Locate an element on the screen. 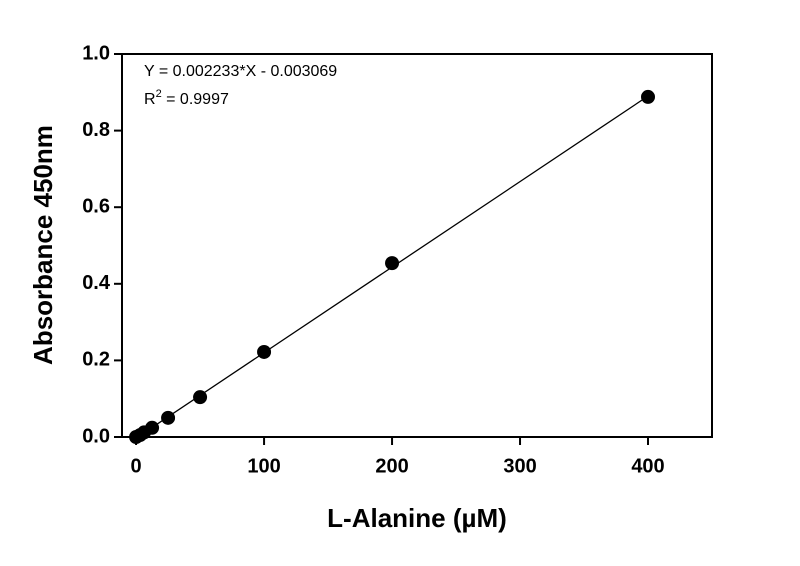 Image resolution: width=800 pixels, height=566 pixels. x-axis-title: L-Alanine (µM) is located at coordinates (417, 518).